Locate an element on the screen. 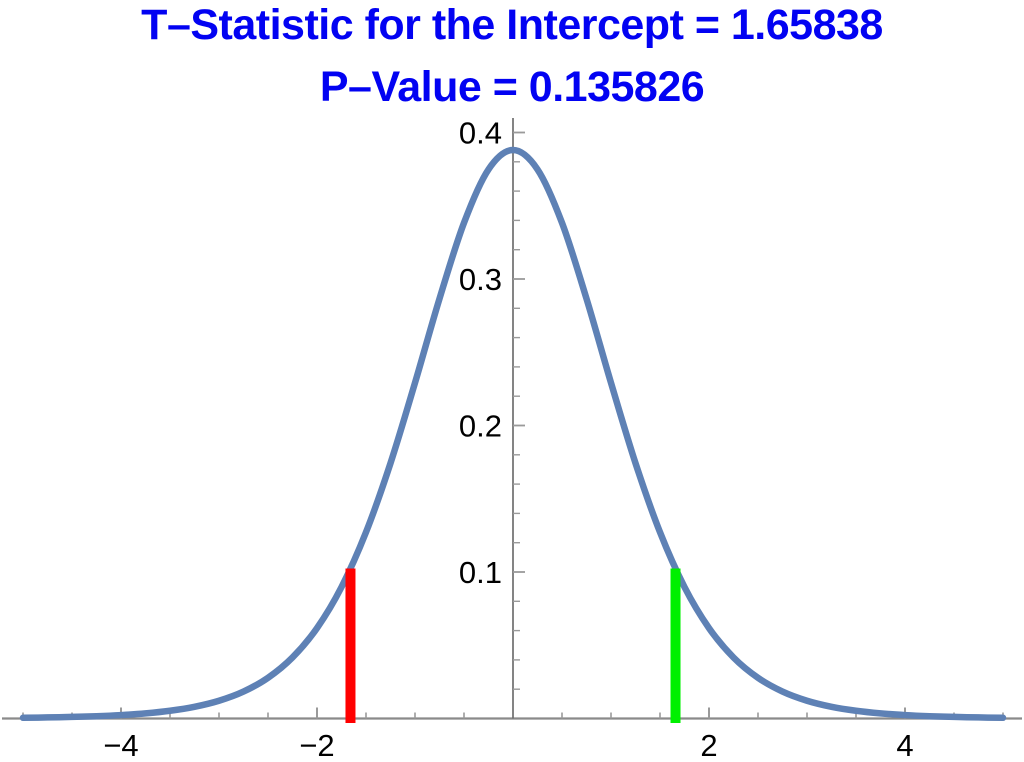  x-tick-label: −4 is located at coordinates (120, 745).